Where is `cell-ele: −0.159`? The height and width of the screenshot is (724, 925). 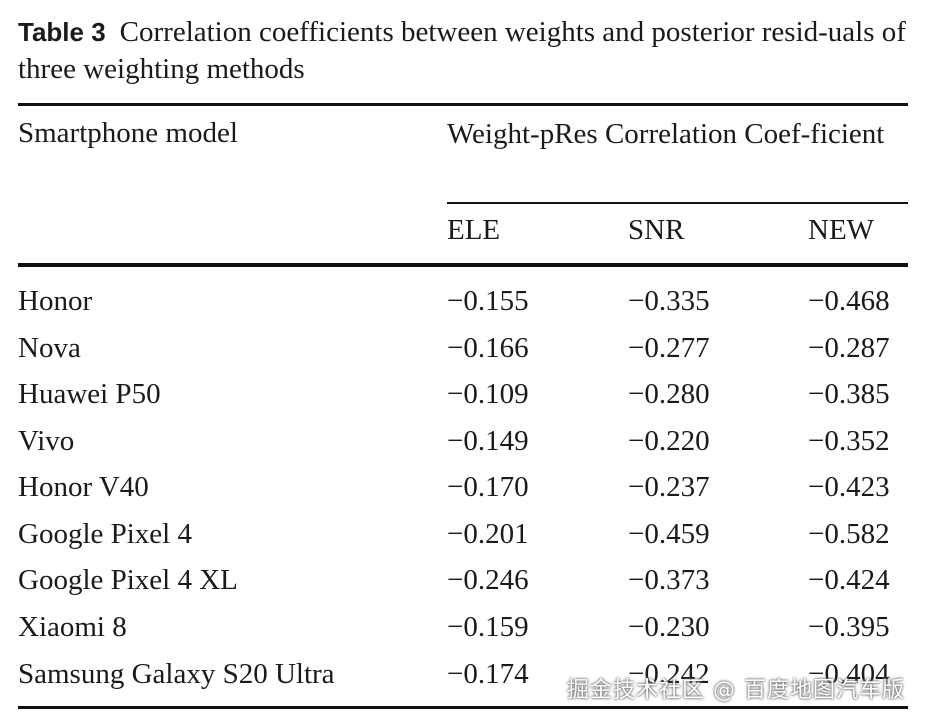 cell-ele: −0.159 is located at coordinates (488, 627).